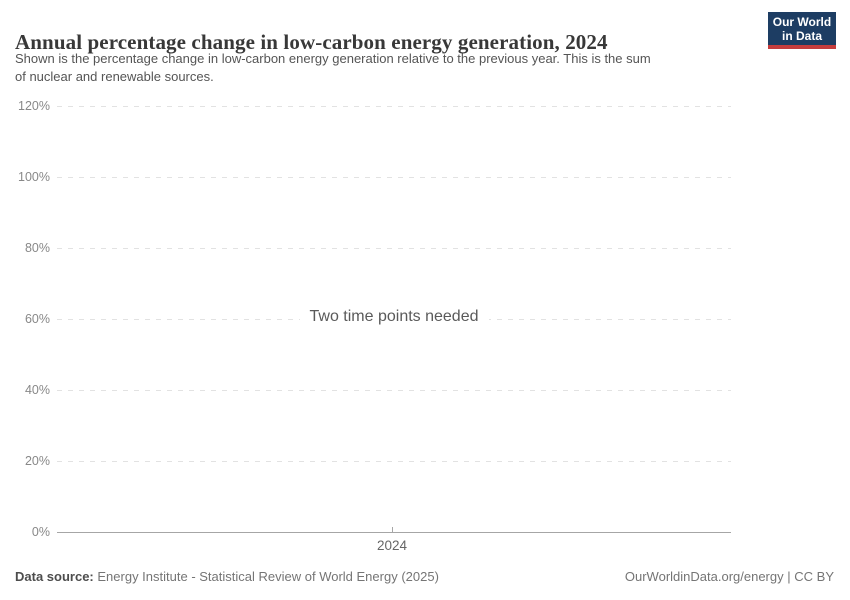 The image size is (850, 600). What do you see at coordinates (40, 532) in the screenshot?
I see `y-axis-tick-label: 0%` at bounding box center [40, 532].